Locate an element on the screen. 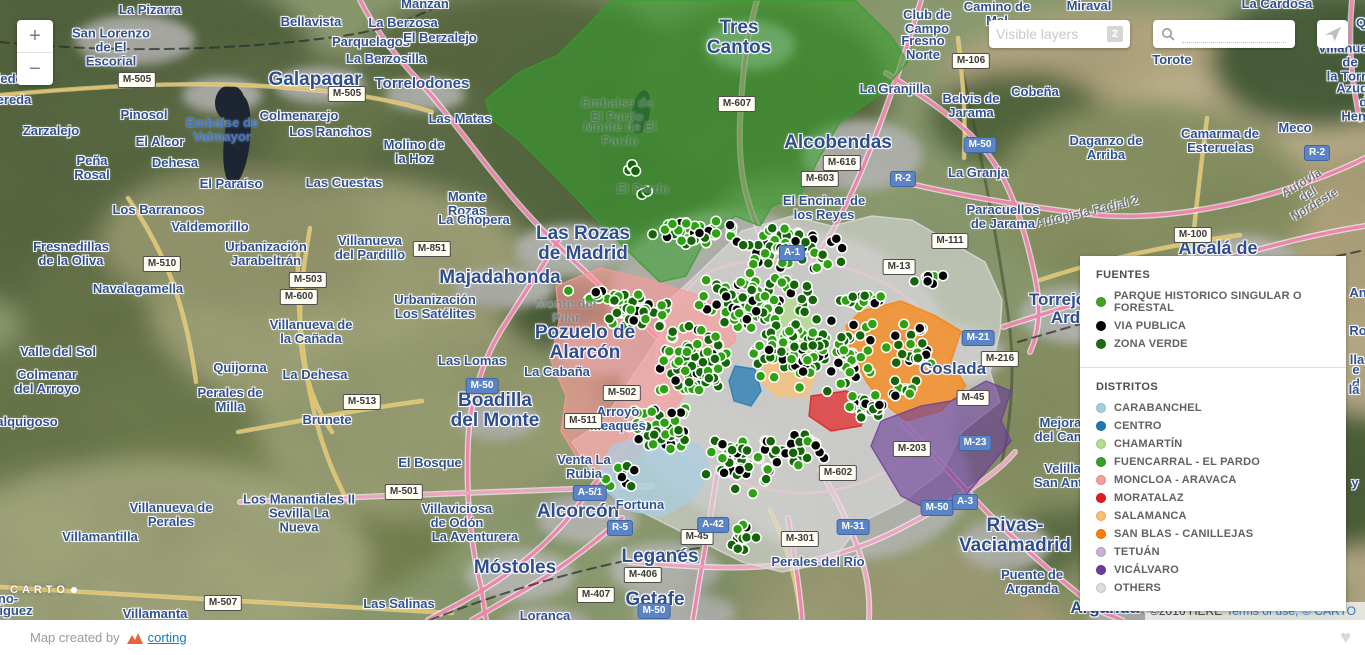  like-heart-icon: ♥ is located at coordinates (1345, 637).